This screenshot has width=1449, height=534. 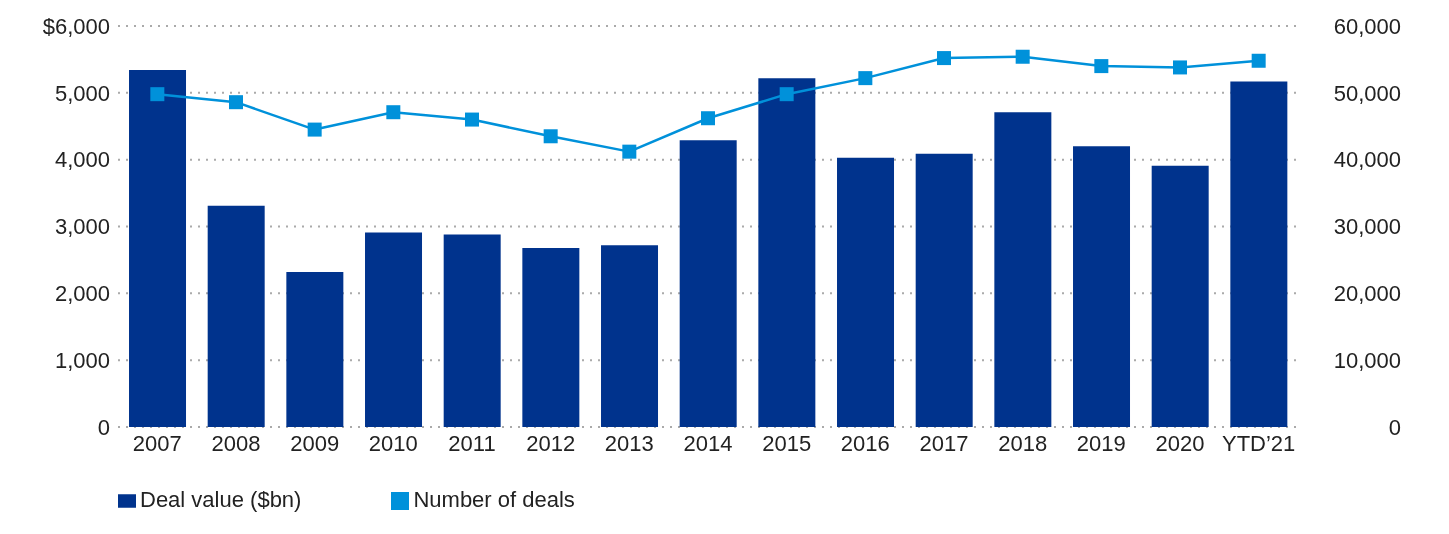 I want to click on x-tick-label: 2016, so click(x=865, y=443).